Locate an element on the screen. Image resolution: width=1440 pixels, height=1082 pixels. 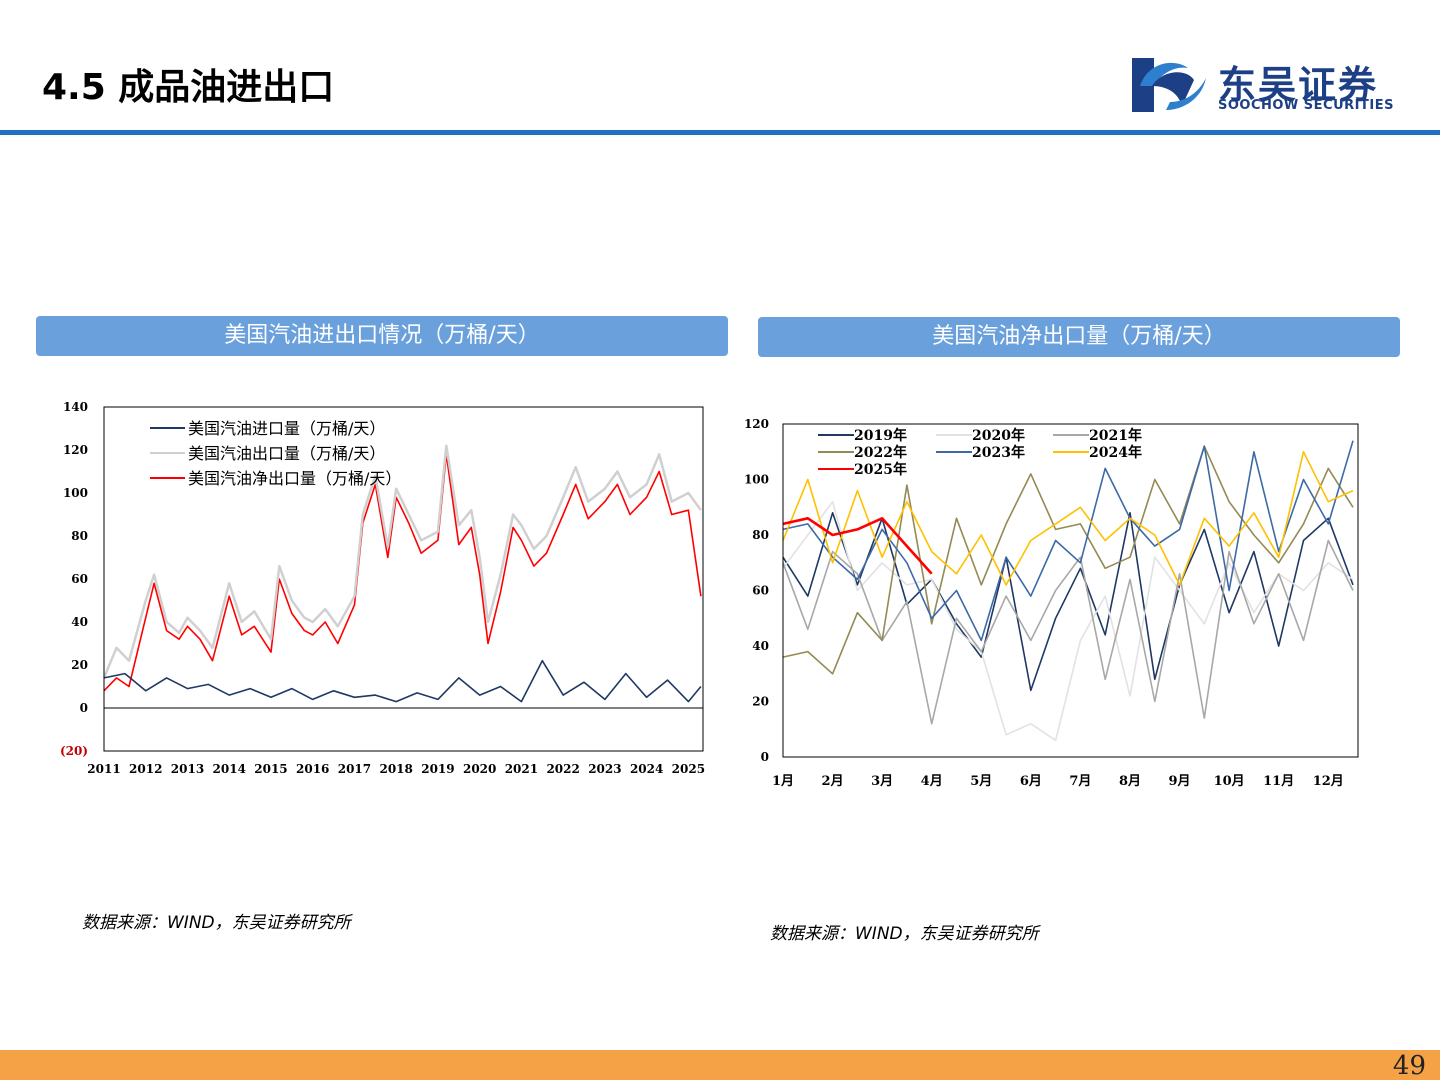
footer-bar is located at coordinates (720, 1065).